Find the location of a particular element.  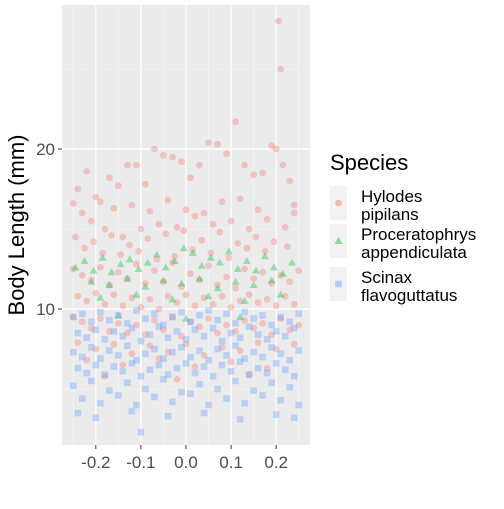

x-tick-label: 0.0 is located at coordinates (186, 462).